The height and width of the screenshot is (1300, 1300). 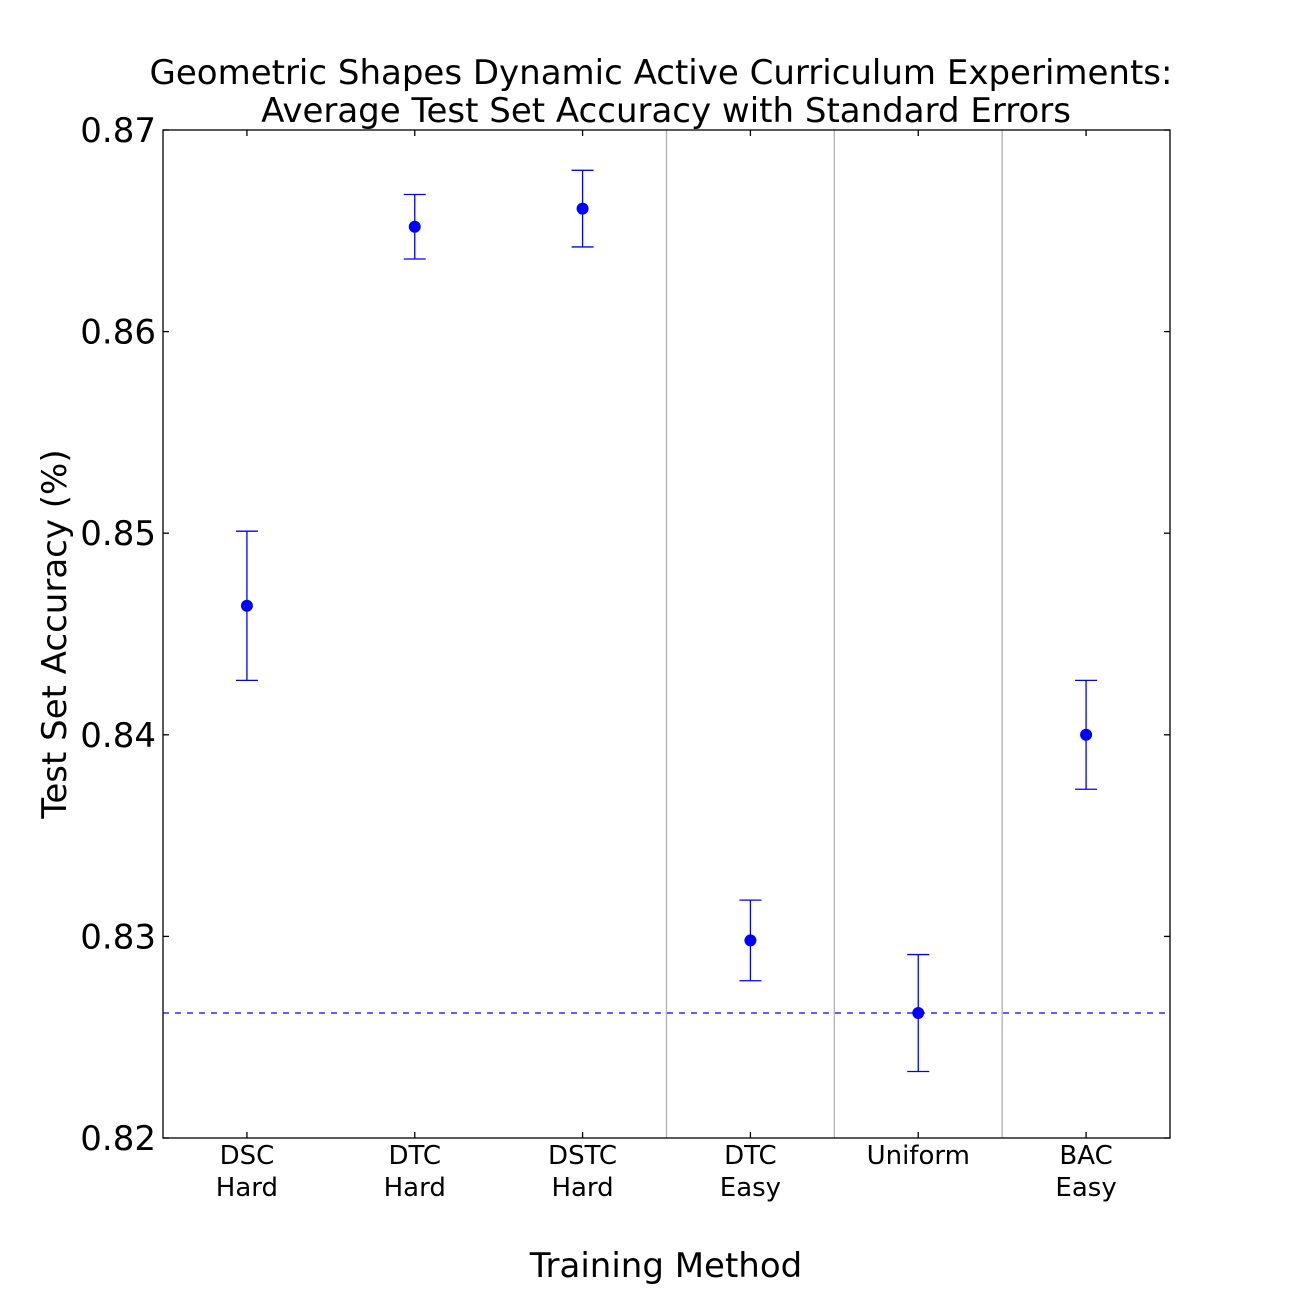 I want to click on y-tick-label: 0.82, so click(x=118, y=1139).